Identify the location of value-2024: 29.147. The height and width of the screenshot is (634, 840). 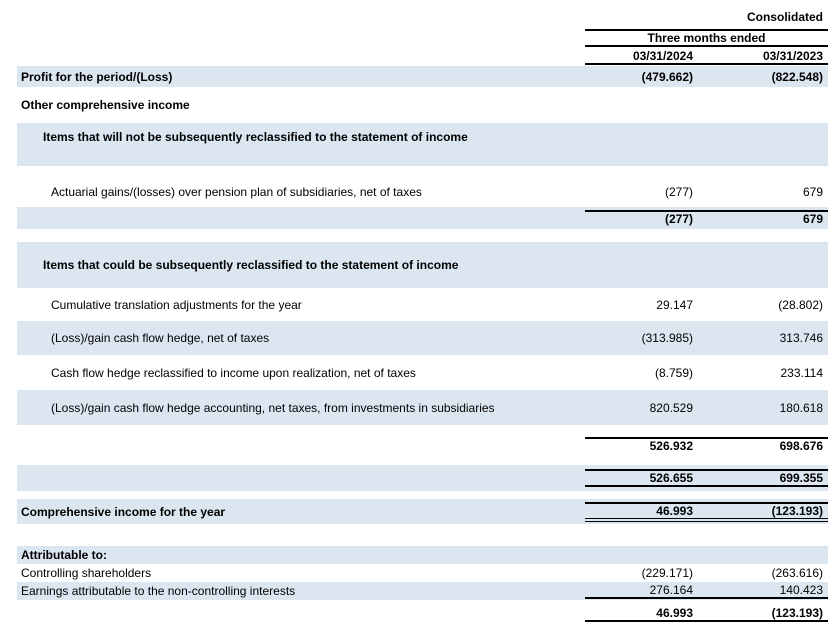
(674, 304).